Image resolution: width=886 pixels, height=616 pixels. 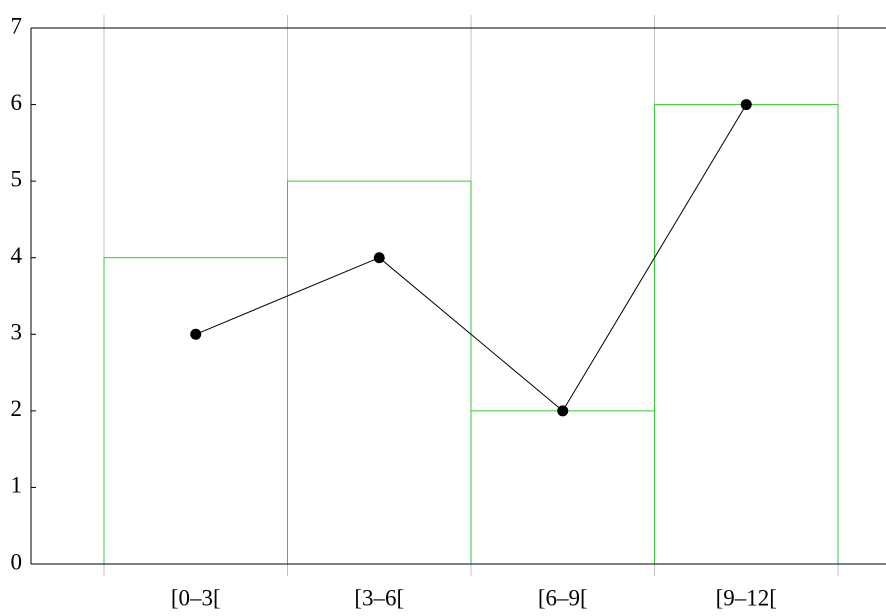 What do you see at coordinates (563, 597) in the screenshot?
I see `x-tick-label: [6–9[` at bounding box center [563, 597].